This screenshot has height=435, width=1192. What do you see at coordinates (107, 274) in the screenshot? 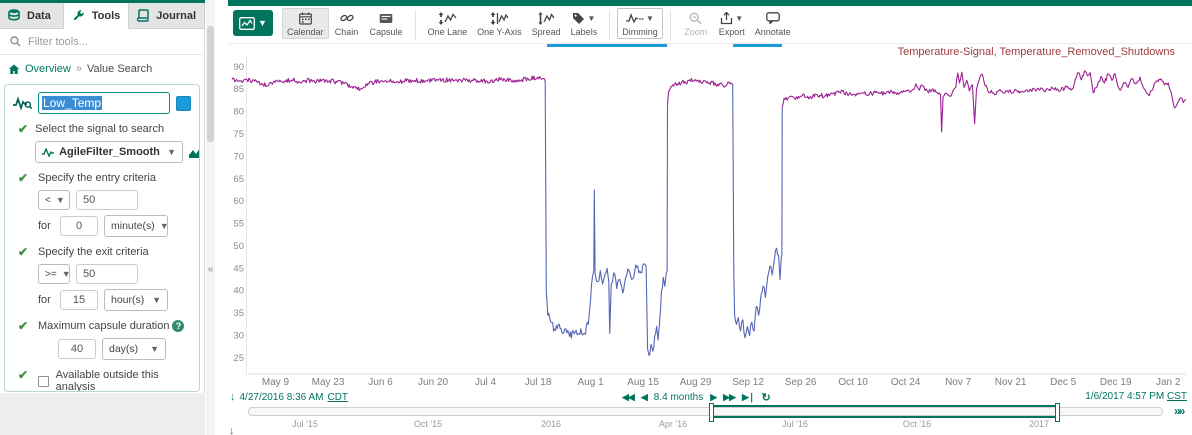
I see `exit-value-input: 50` at bounding box center [107, 274].